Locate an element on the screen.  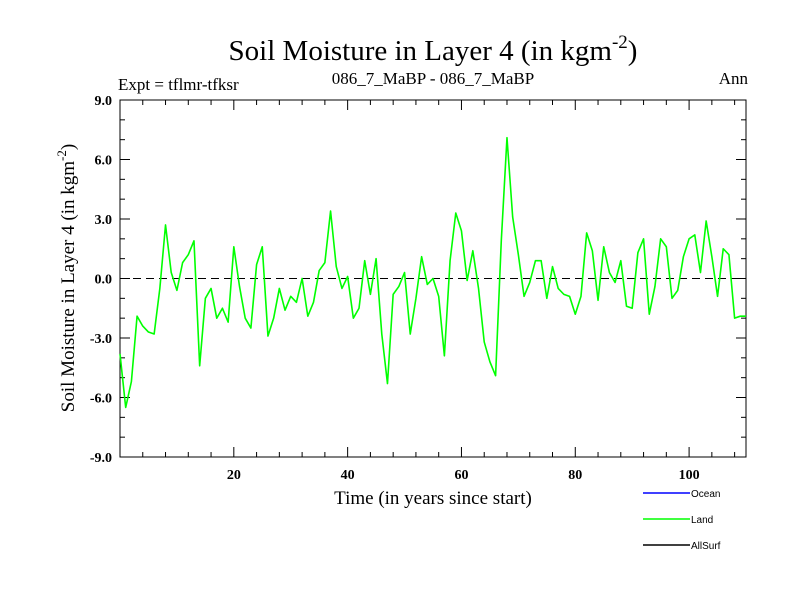
x-tick-label: 20 is located at coordinates (234, 475).